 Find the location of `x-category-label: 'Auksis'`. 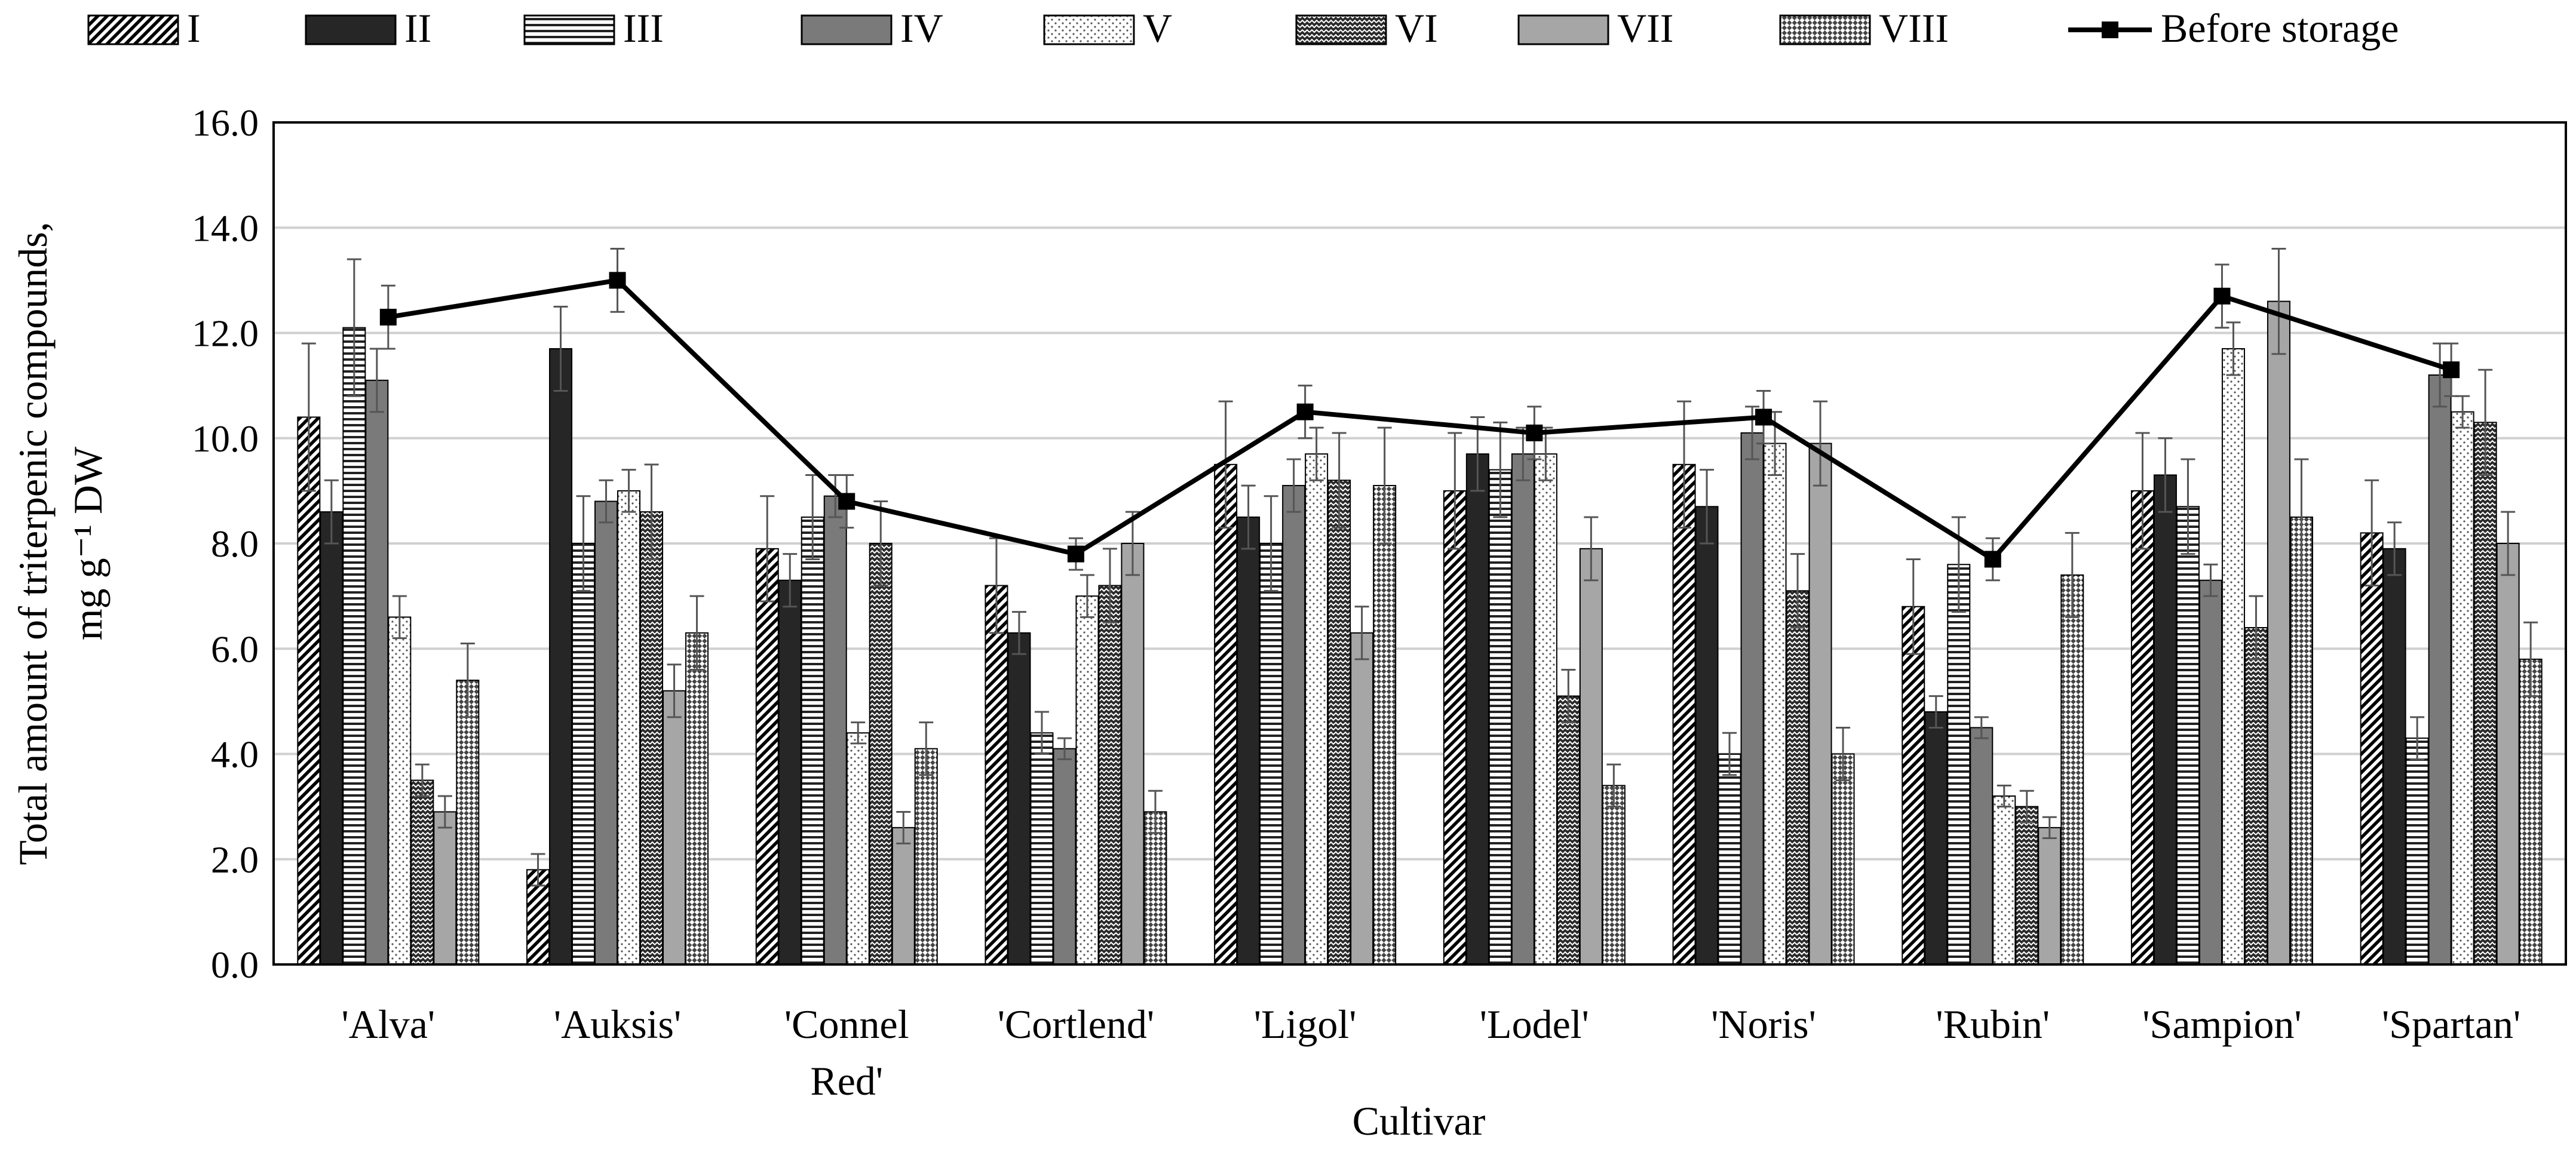

x-category-label: 'Auksis' is located at coordinates (618, 1024).